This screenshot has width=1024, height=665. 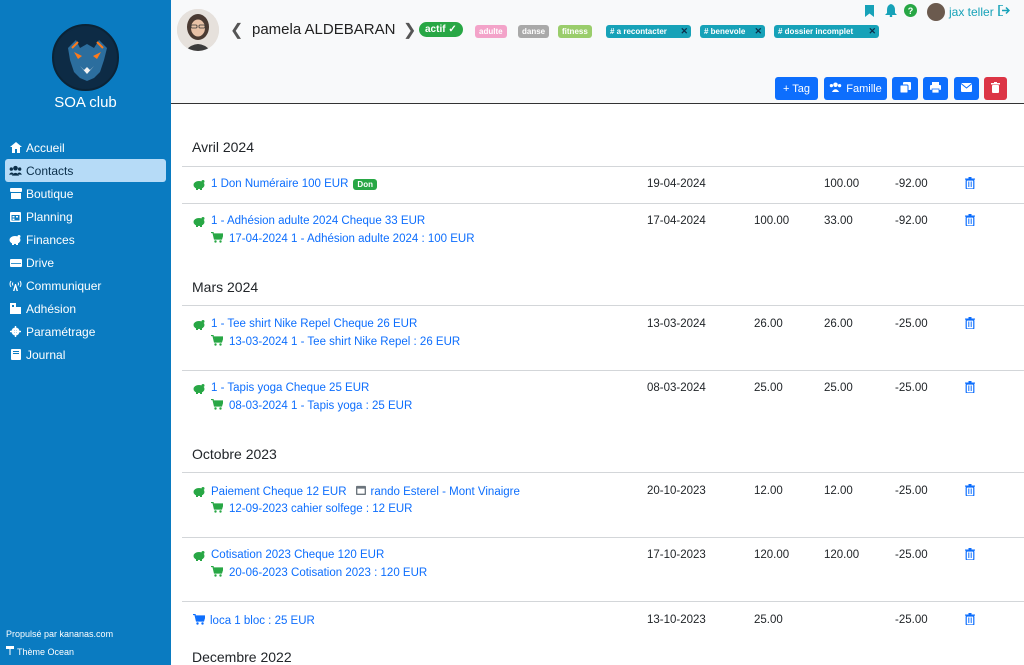 What do you see at coordinates (85, 354) in the screenshot?
I see `sidebar-item-journal: Journal` at bounding box center [85, 354].